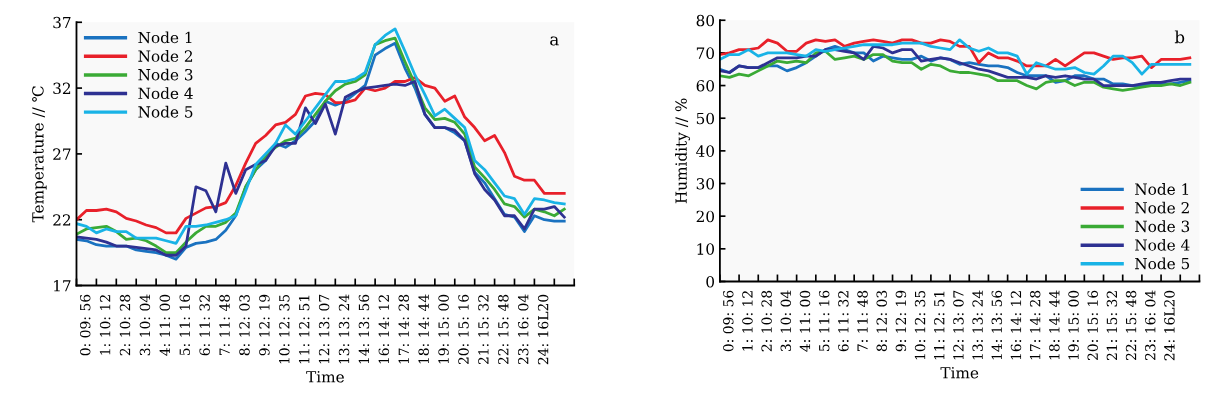  What do you see at coordinates (706, 249) in the screenshot?
I see `y-tick-label: 10` at bounding box center [706, 249].